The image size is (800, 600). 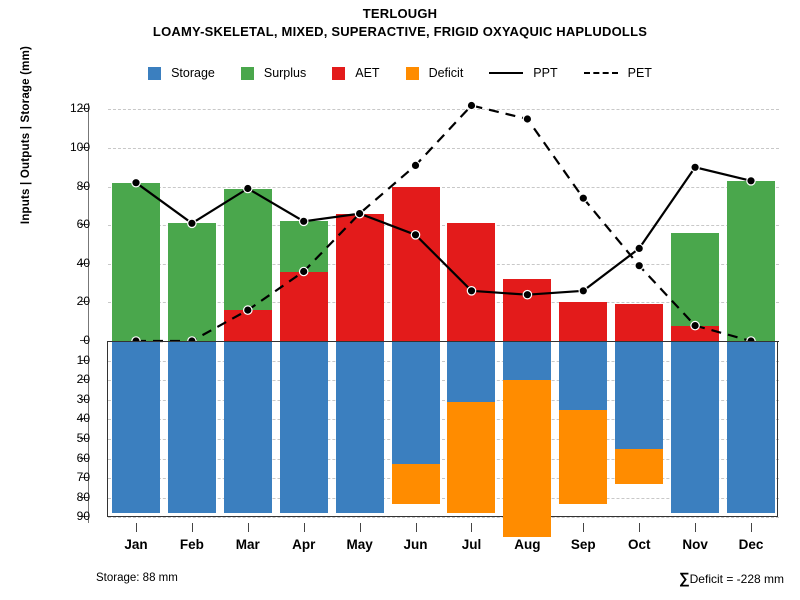 What do you see at coordinates (367, 73) in the screenshot?
I see `legend-label: AET` at bounding box center [367, 73].